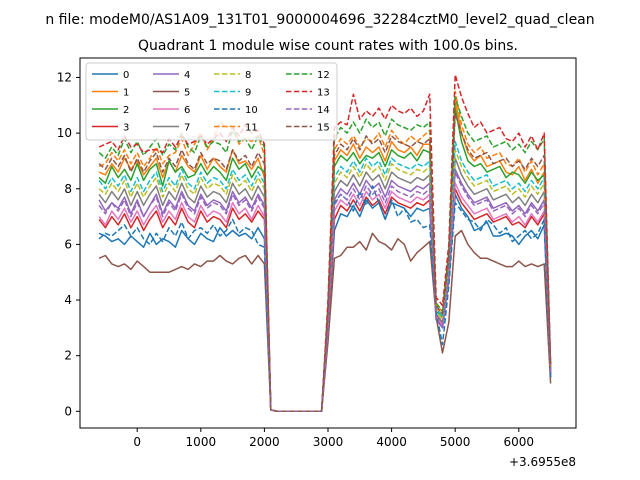  I want to click on legend-label-1: 1, so click(126, 93).